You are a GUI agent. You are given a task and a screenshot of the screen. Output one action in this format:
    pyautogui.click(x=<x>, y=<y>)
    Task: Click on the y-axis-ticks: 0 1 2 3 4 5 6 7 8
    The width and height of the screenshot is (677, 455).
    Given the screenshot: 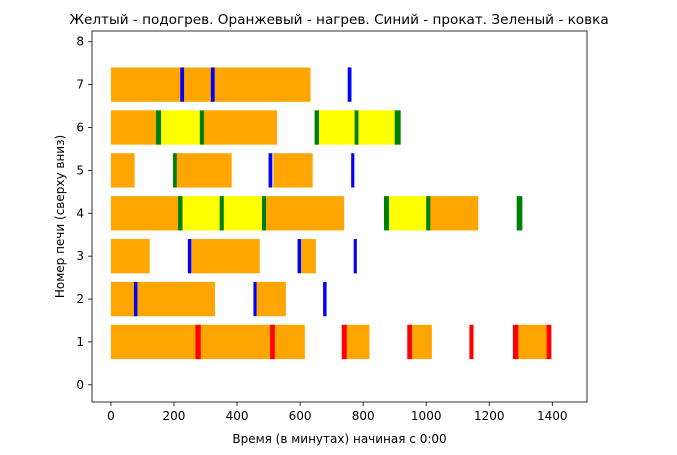 What is the action you would take?
    pyautogui.click(x=84, y=213)
    